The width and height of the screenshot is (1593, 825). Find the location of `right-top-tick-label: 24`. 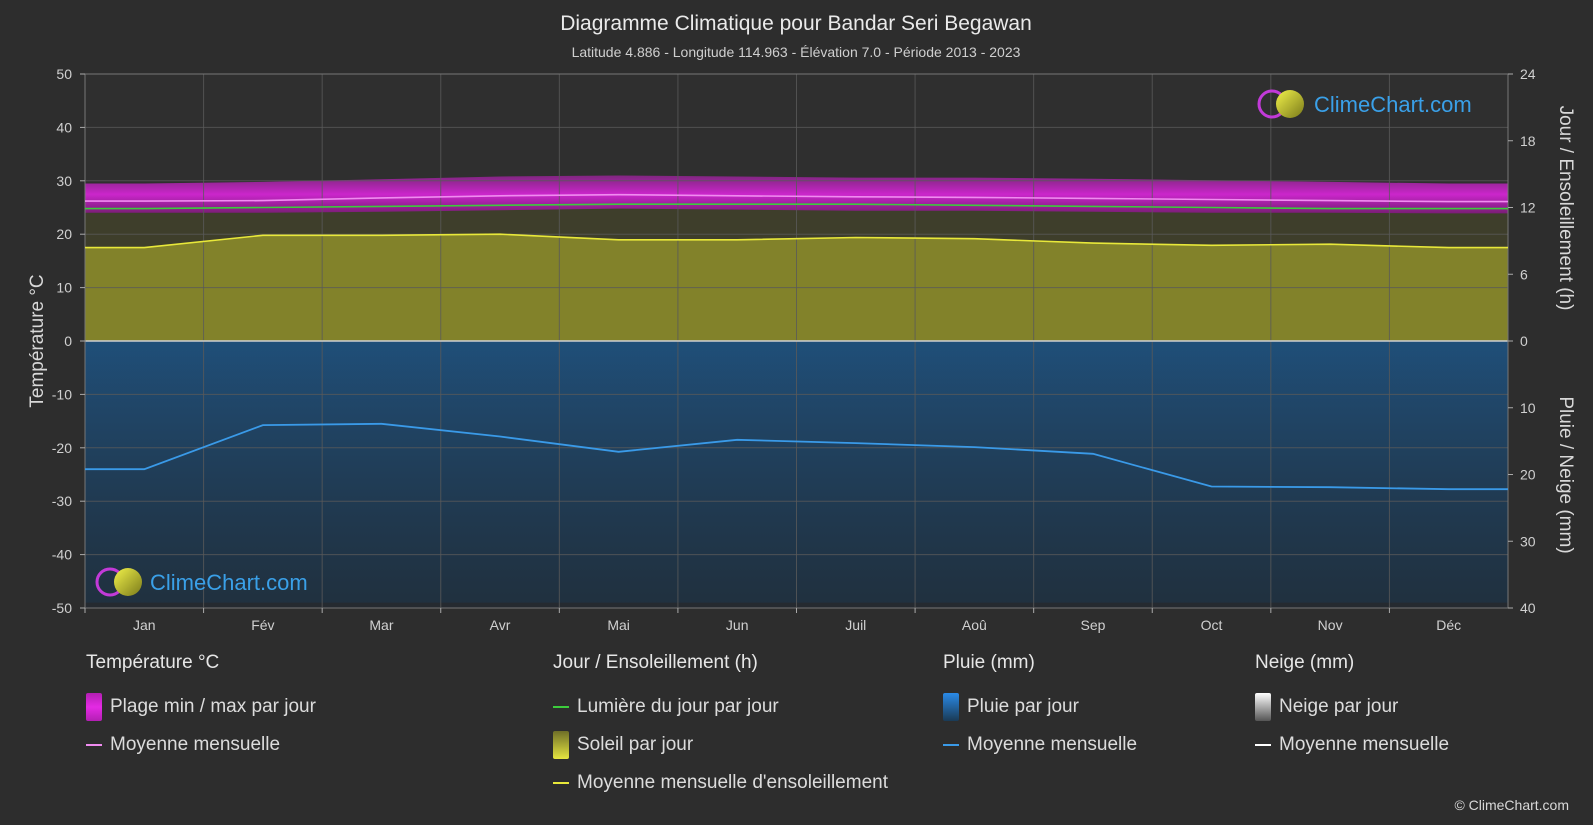

right-top-tick-label: 24 is located at coordinates (1528, 74).